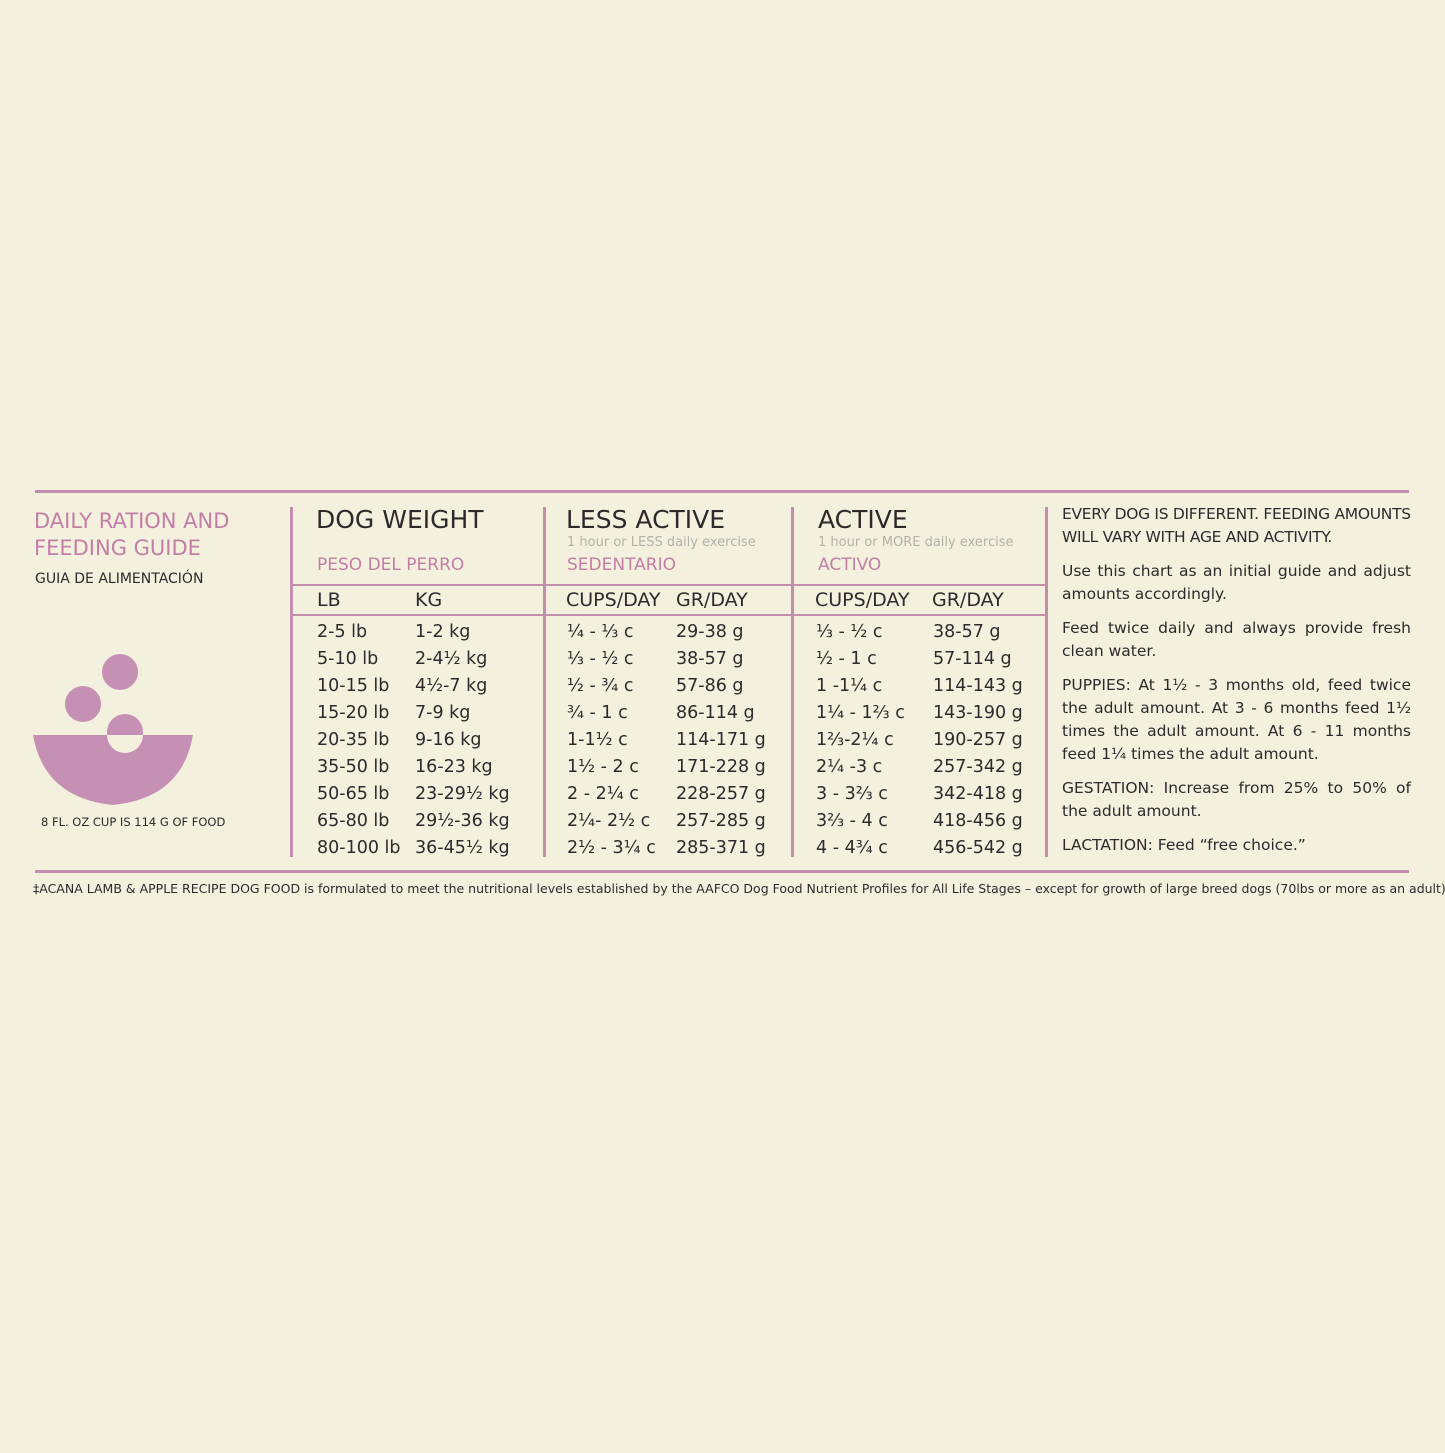 The width and height of the screenshot is (1445, 1453). Describe the element at coordinates (353, 767) in the screenshot. I see `table-cell: 35-50 lb` at that location.